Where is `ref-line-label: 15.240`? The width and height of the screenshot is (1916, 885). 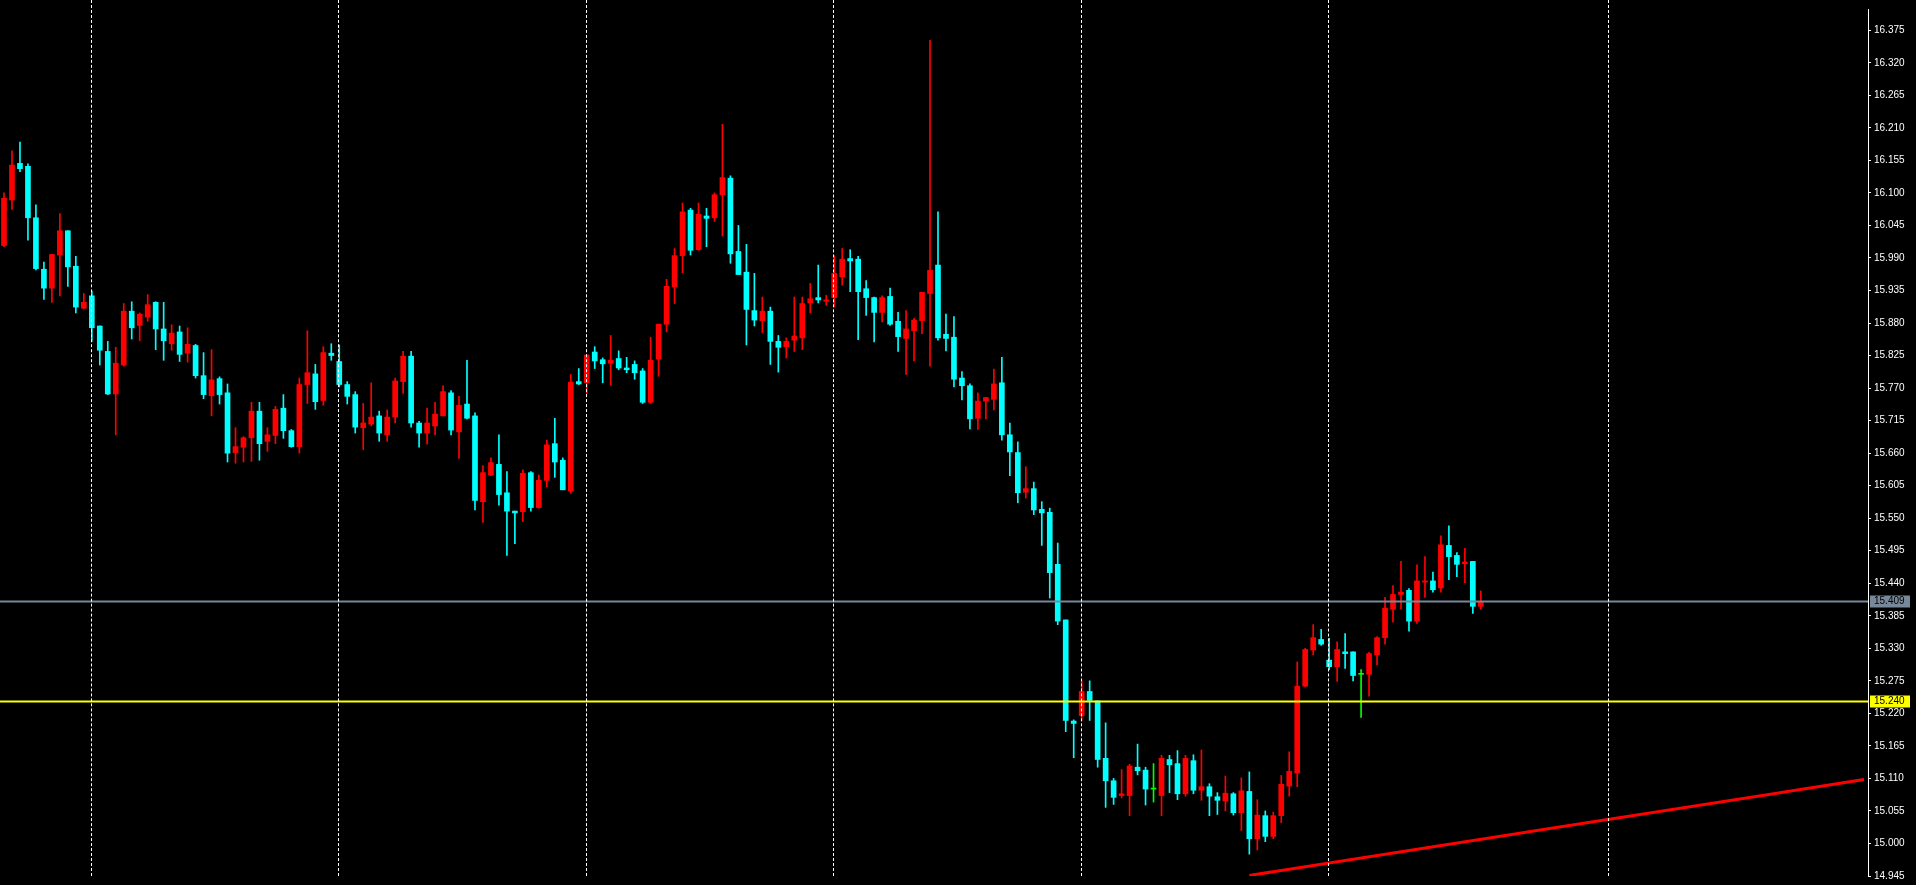
ref-line-label: 15.240 is located at coordinates (1890, 701).